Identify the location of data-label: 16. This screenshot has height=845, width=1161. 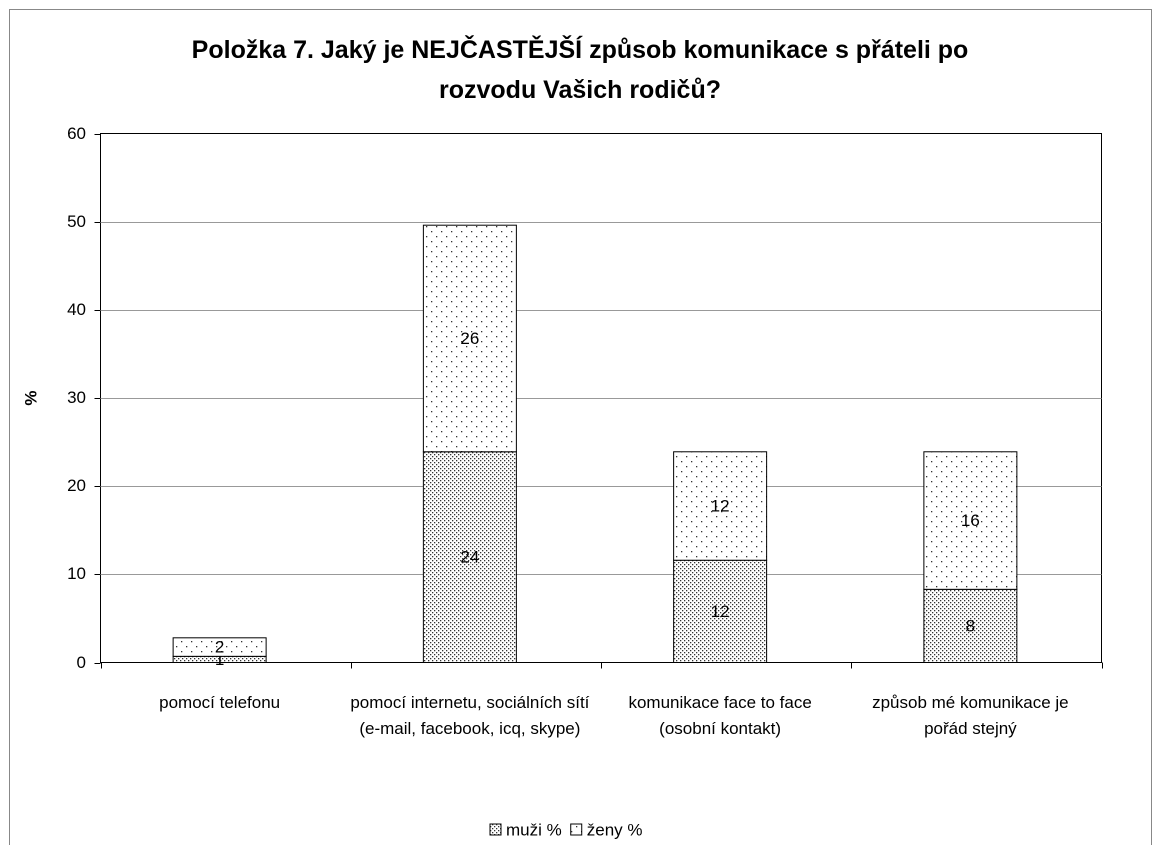
(970, 520).